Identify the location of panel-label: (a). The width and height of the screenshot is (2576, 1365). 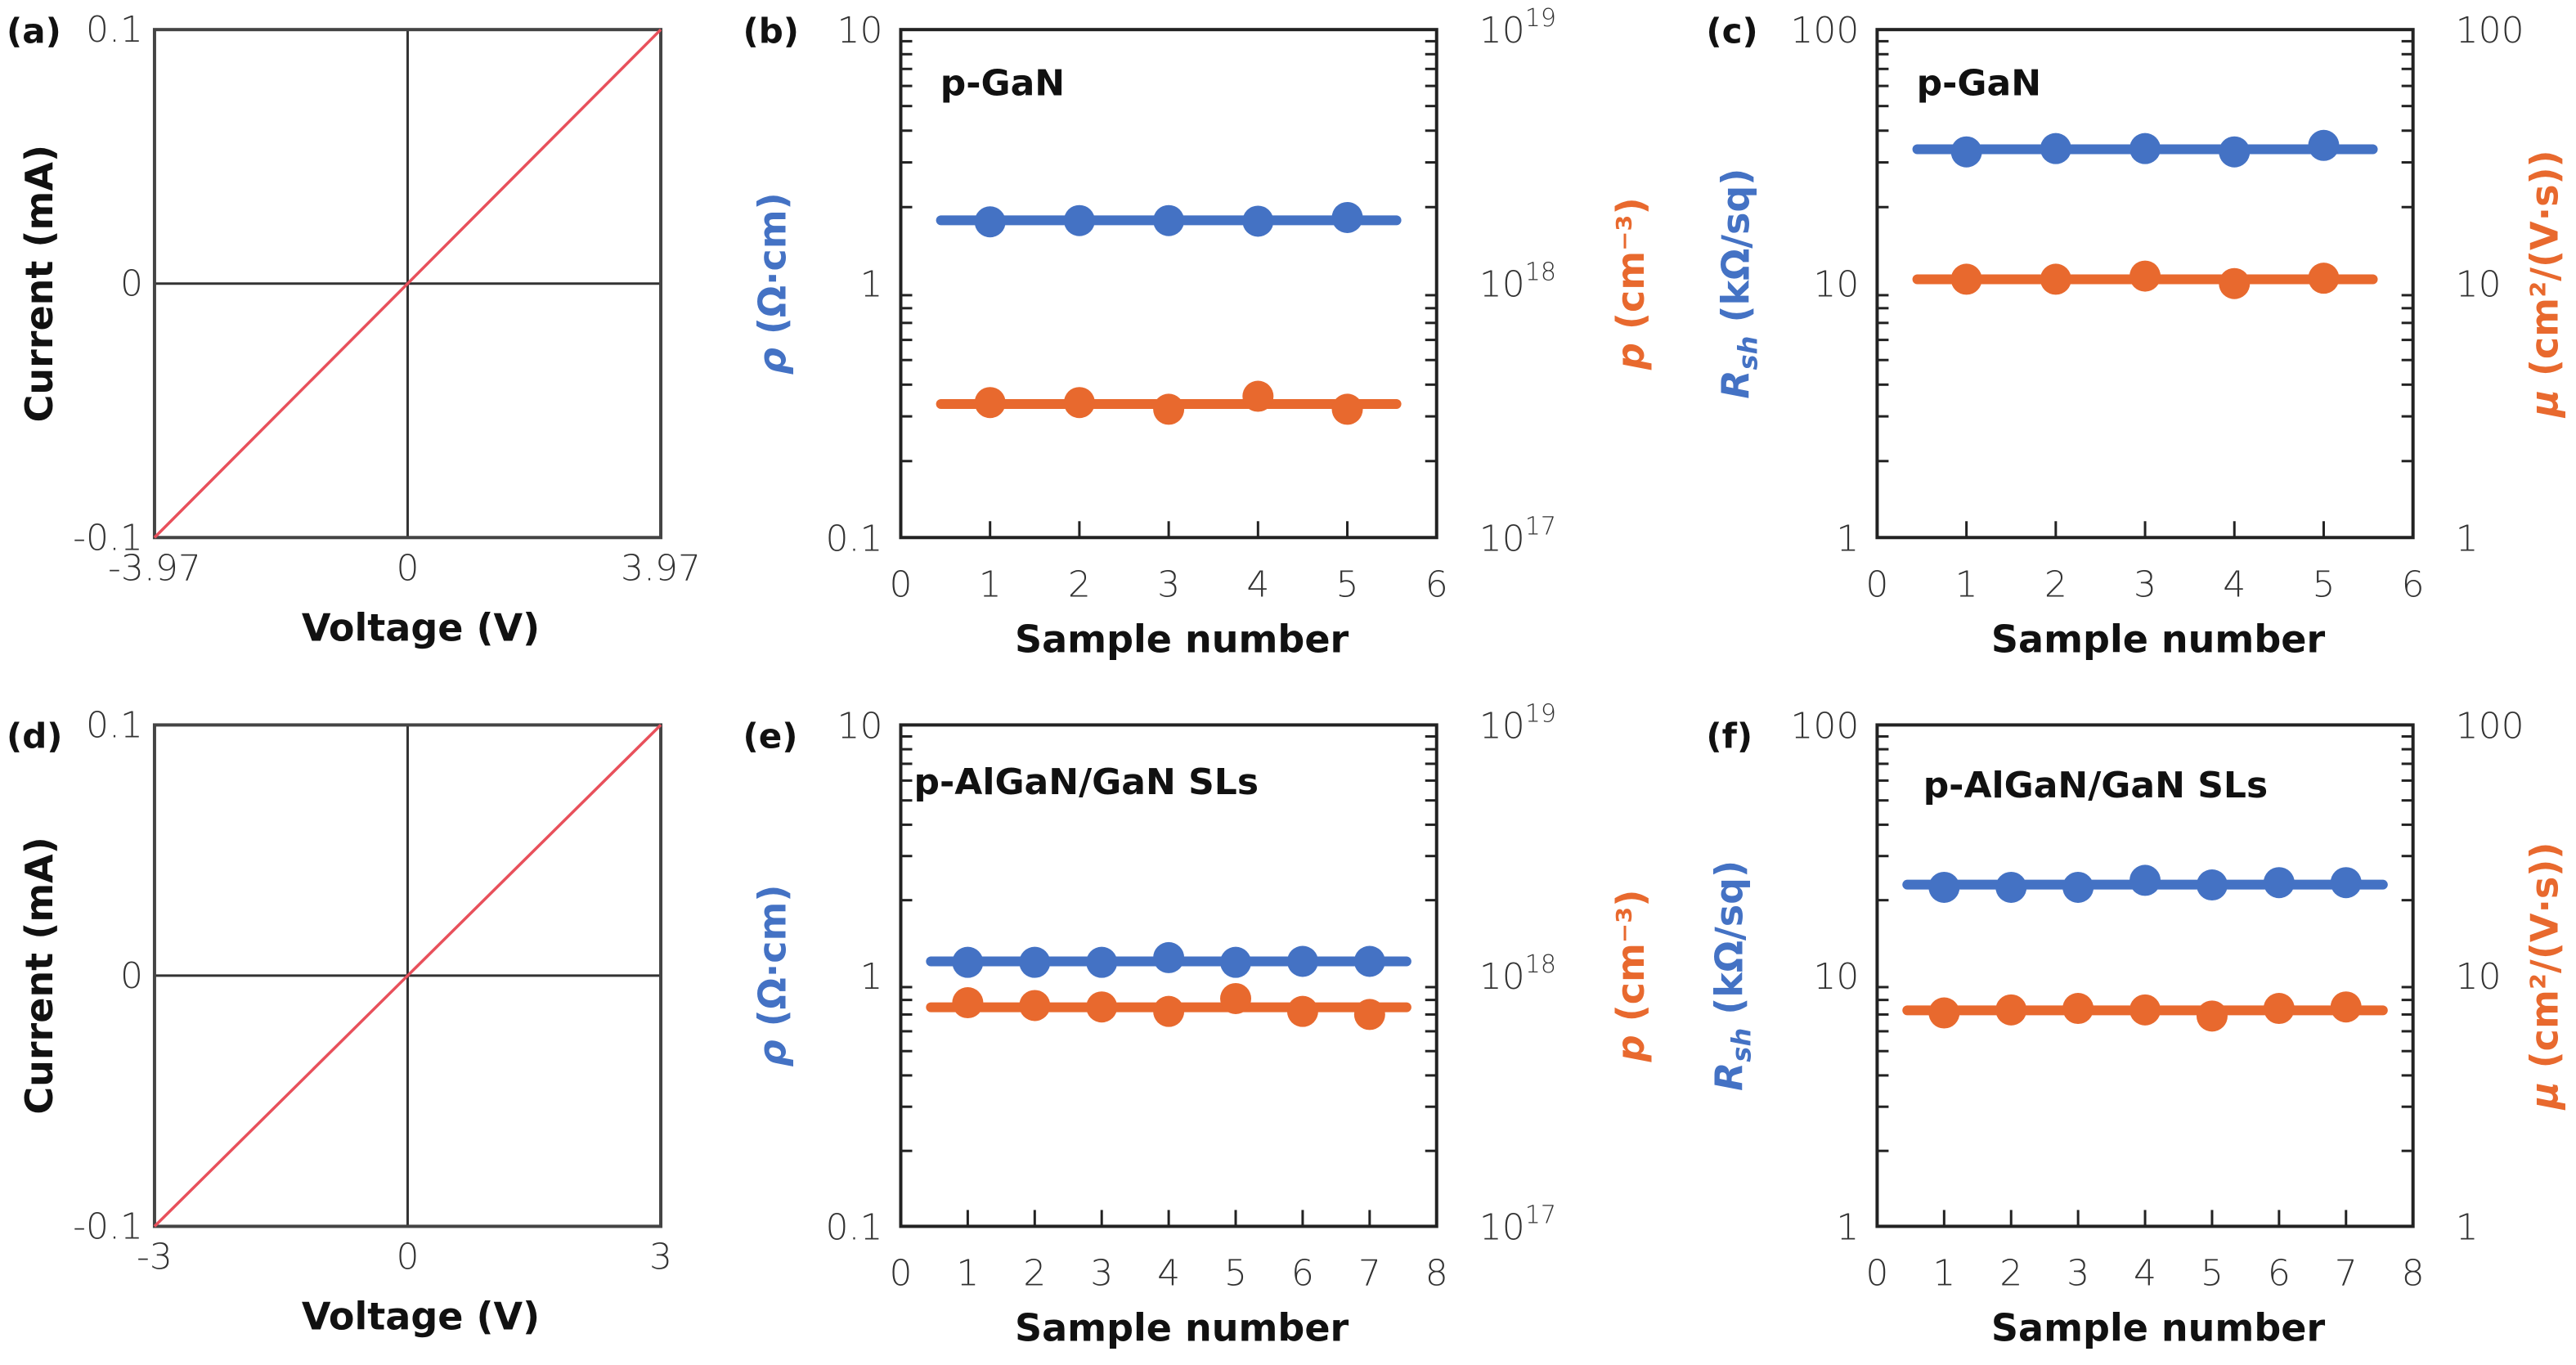
(34, 31).